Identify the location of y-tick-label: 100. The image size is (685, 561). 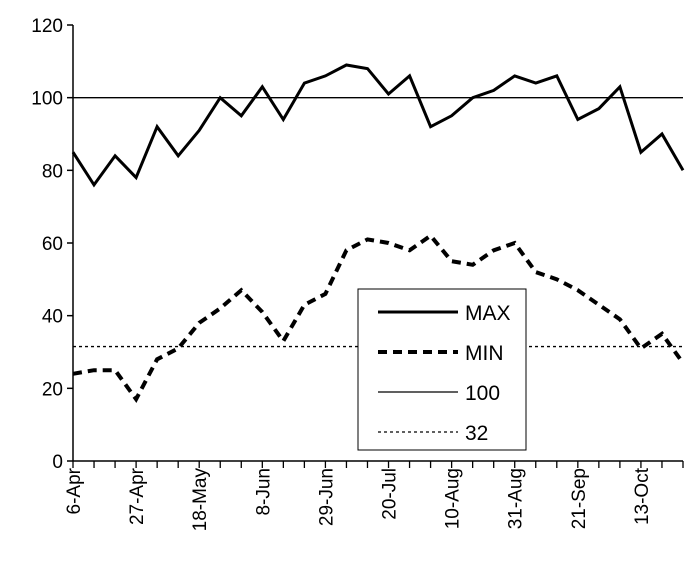
(47, 99).